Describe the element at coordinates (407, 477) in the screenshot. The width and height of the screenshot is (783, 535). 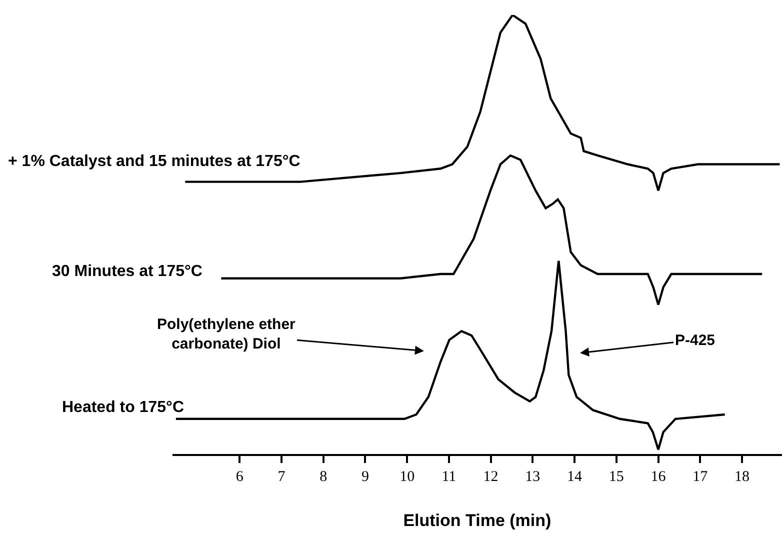
I see `x-tick-label: 10` at that location.